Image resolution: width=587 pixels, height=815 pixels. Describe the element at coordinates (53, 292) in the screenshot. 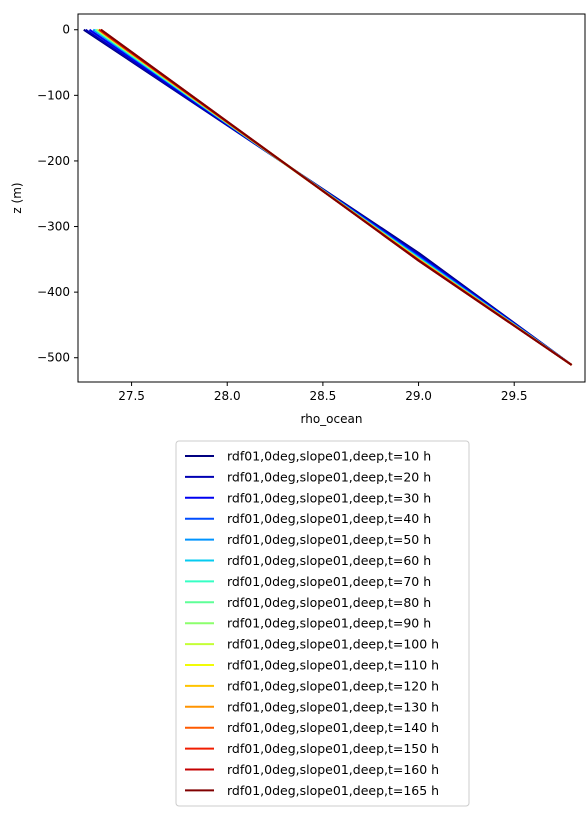

I see `y-tick-label: −400` at that location.